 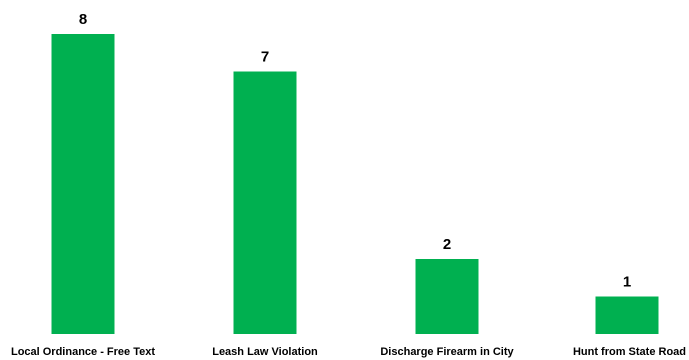 What do you see at coordinates (83, 352) in the screenshot?
I see `category-label: Local Ordinance - Free Text` at bounding box center [83, 352].